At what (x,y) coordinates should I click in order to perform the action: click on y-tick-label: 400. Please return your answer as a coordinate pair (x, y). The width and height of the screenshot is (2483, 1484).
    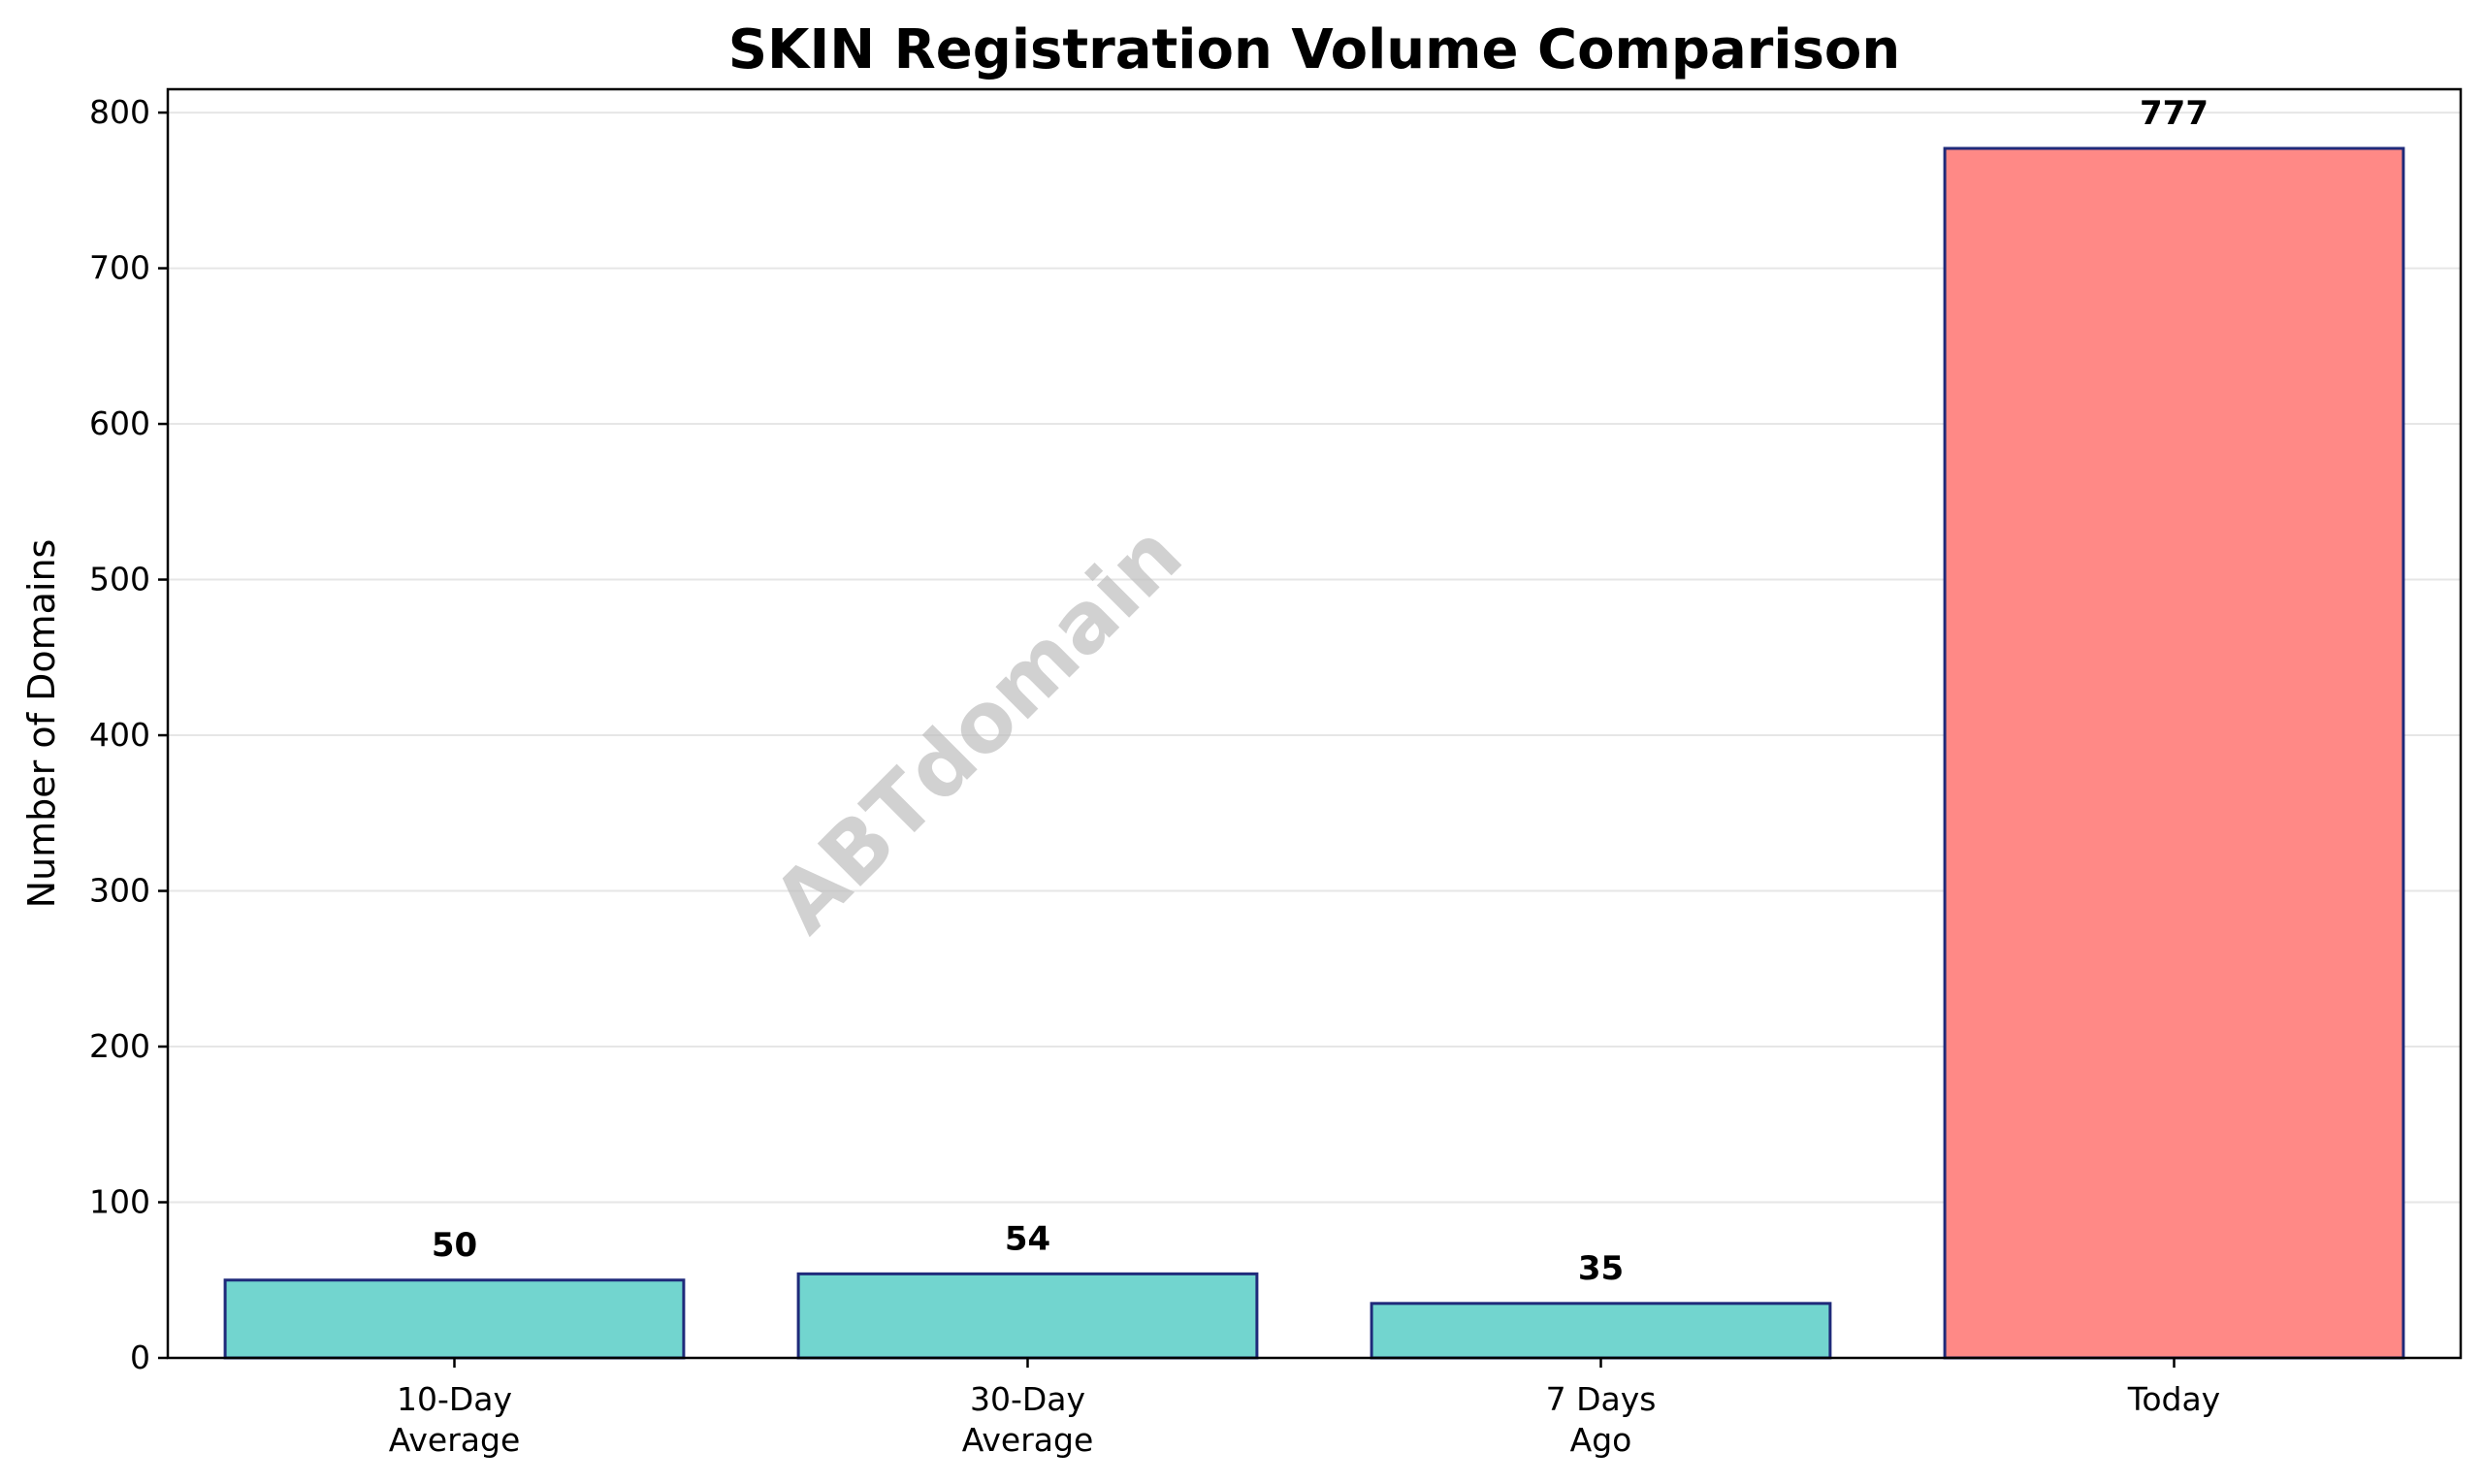
    Looking at the image, I should click on (120, 735).